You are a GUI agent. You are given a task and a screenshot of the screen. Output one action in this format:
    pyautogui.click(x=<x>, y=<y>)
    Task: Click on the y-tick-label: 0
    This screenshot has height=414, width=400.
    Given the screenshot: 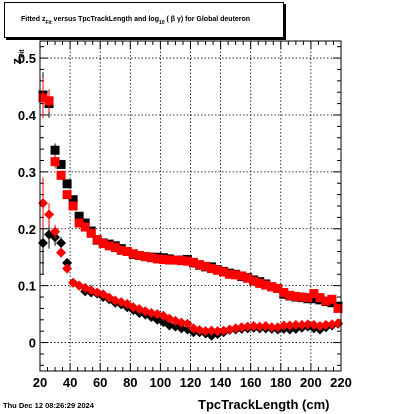 What is the action you would take?
    pyautogui.click(x=32, y=343)
    